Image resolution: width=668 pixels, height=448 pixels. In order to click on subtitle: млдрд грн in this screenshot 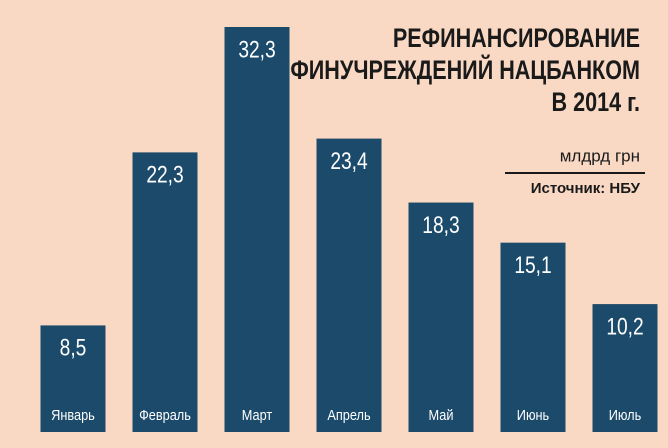, I will do `click(600, 155)`.